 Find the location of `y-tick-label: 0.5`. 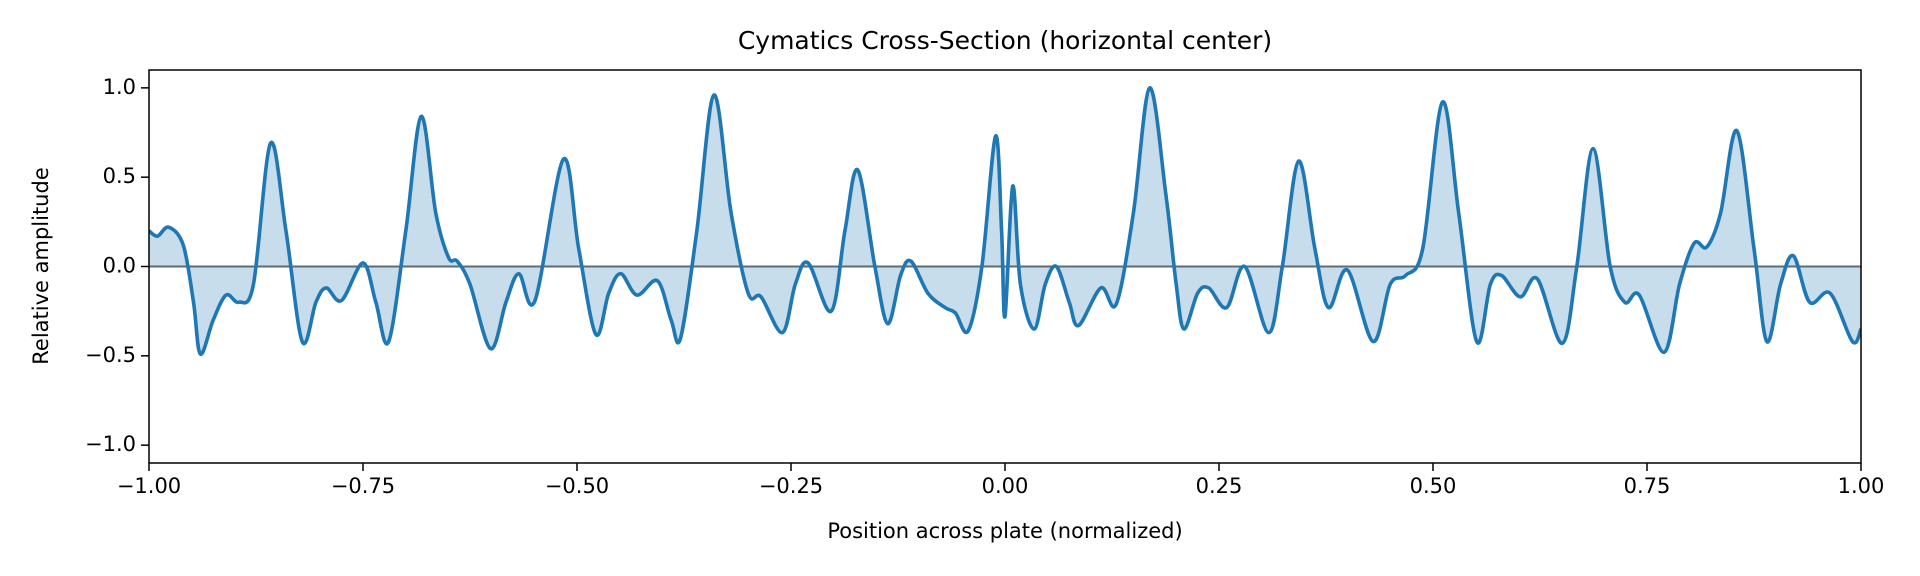

y-tick-label: 0.5 is located at coordinates (119, 176).